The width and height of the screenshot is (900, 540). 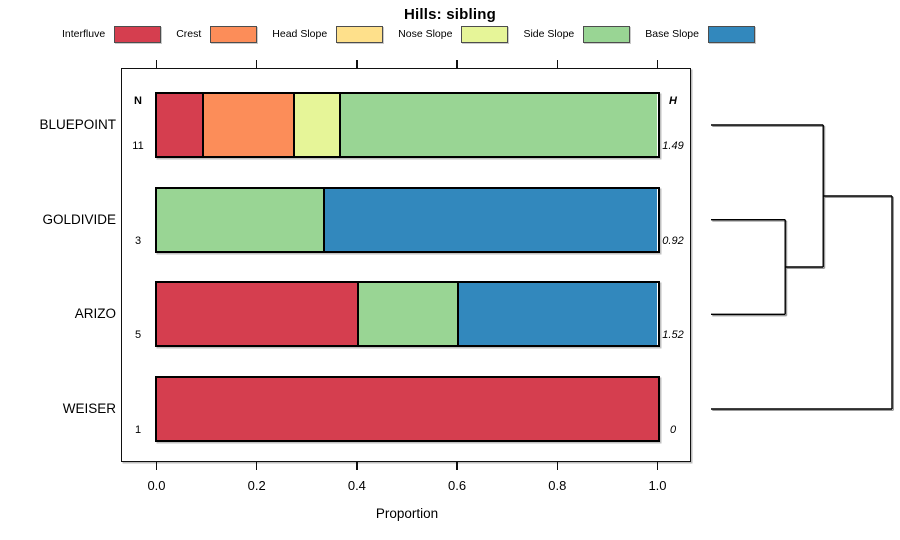 I want to click on legend-item: Head Slope, so click(x=328, y=34).